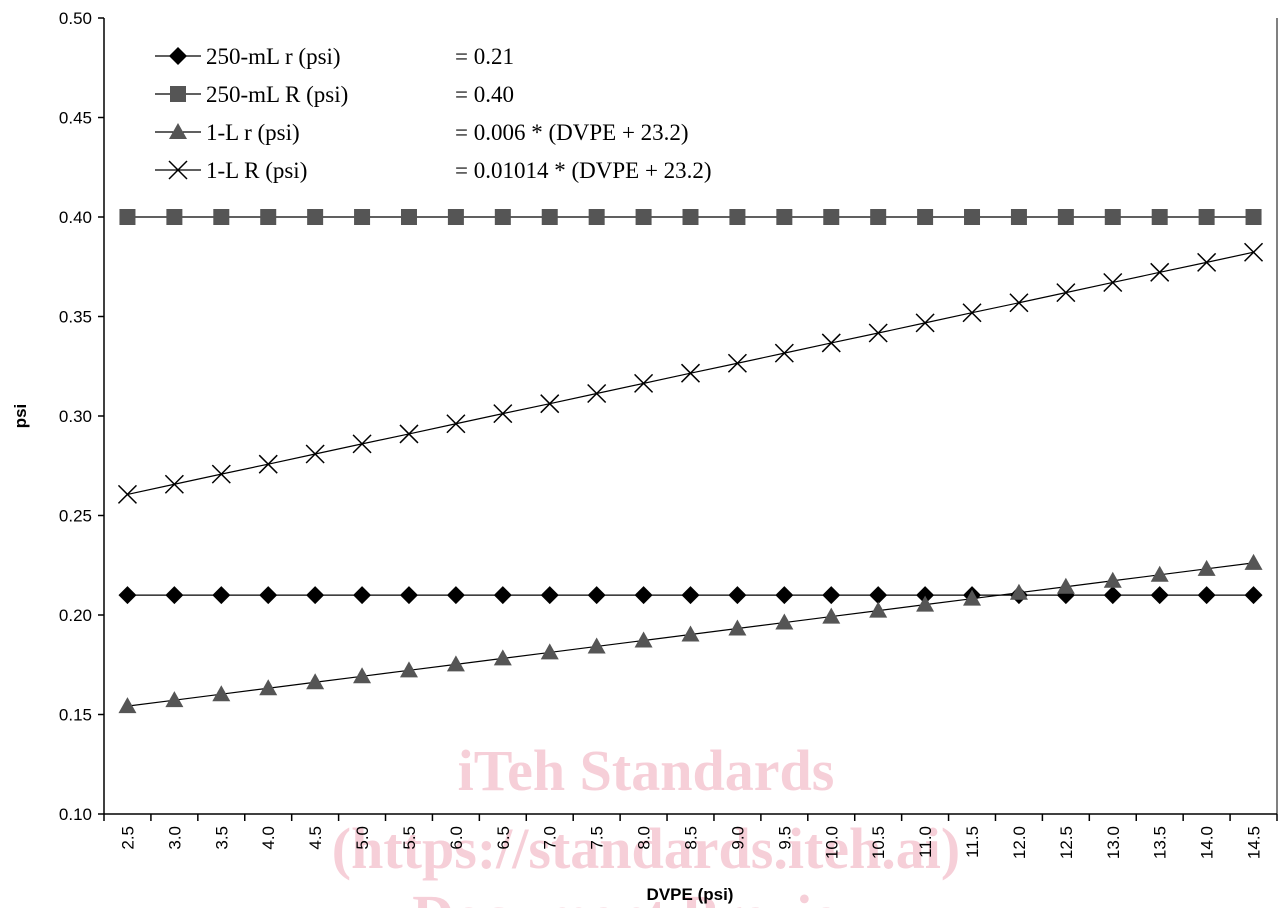 Image resolution: width=1281 pixels, height=908 pixels. What do you see at coordinates (75, 416) in the screenshot?
I see `y-tick-label: 0.30` at bounding box center [75, 416].